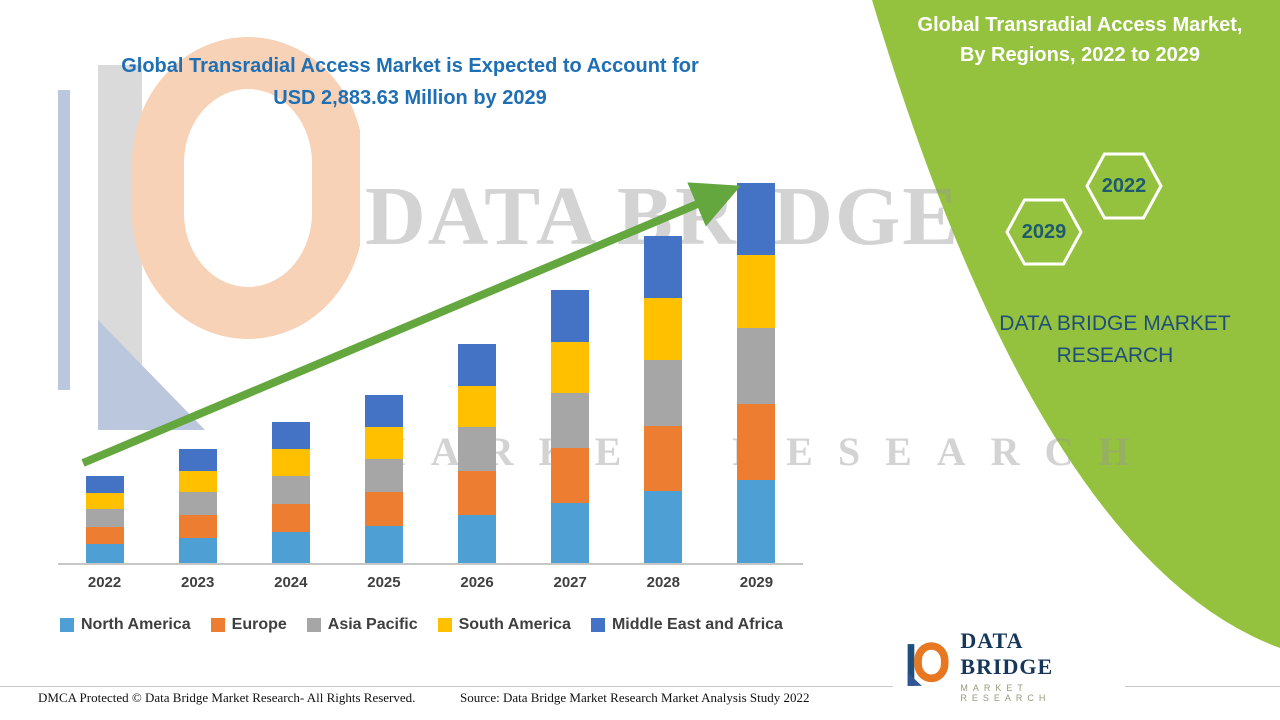 The height and width of the screenshot is (720, 1280). I want to click on brand-line1: DATA BRIDGE MARKET, so click(1115, 323).